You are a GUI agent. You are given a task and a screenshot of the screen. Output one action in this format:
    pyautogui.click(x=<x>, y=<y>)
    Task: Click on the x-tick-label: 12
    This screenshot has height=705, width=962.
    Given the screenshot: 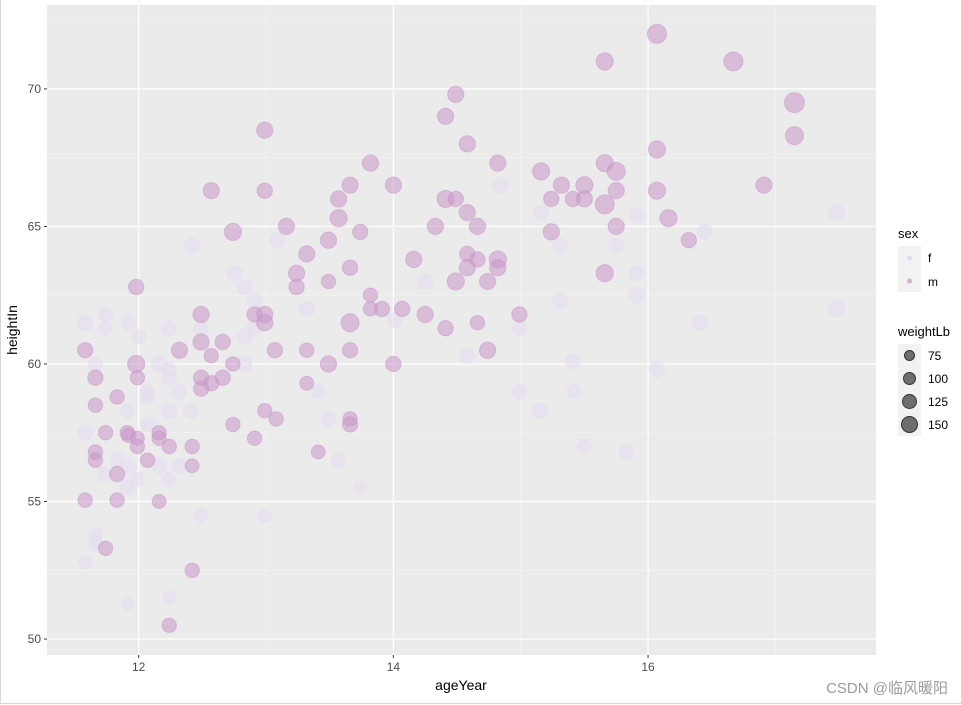 What is the action you would take?
    pyautogui.click(x=139, y=667)
    